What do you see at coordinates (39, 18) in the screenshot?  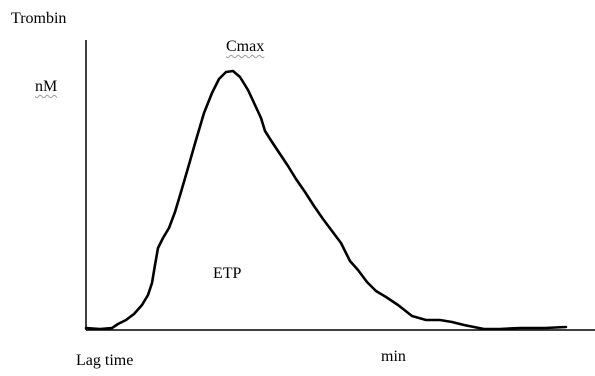 I see `y-axis-title: Trombin` at bounding box center [39, 18].